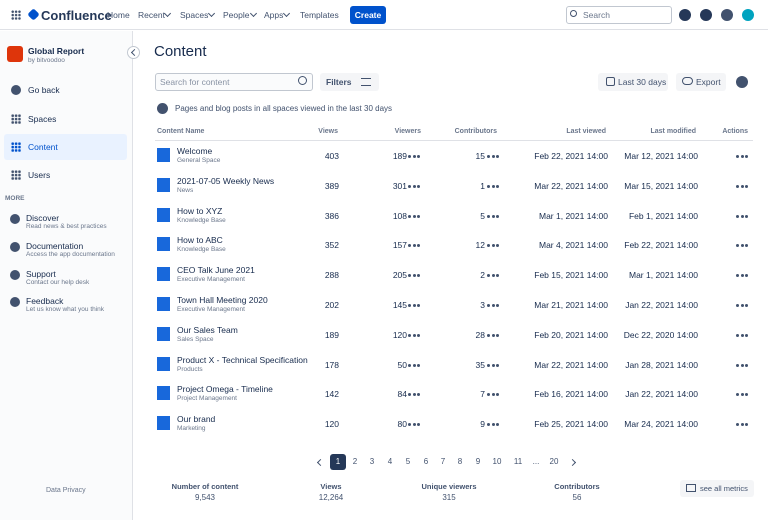 The image size is (768, 520). What do you see at coordinates (151, 15) in the screenshot?
I see `nav-item: Recent` at bounding box center [151, 15].